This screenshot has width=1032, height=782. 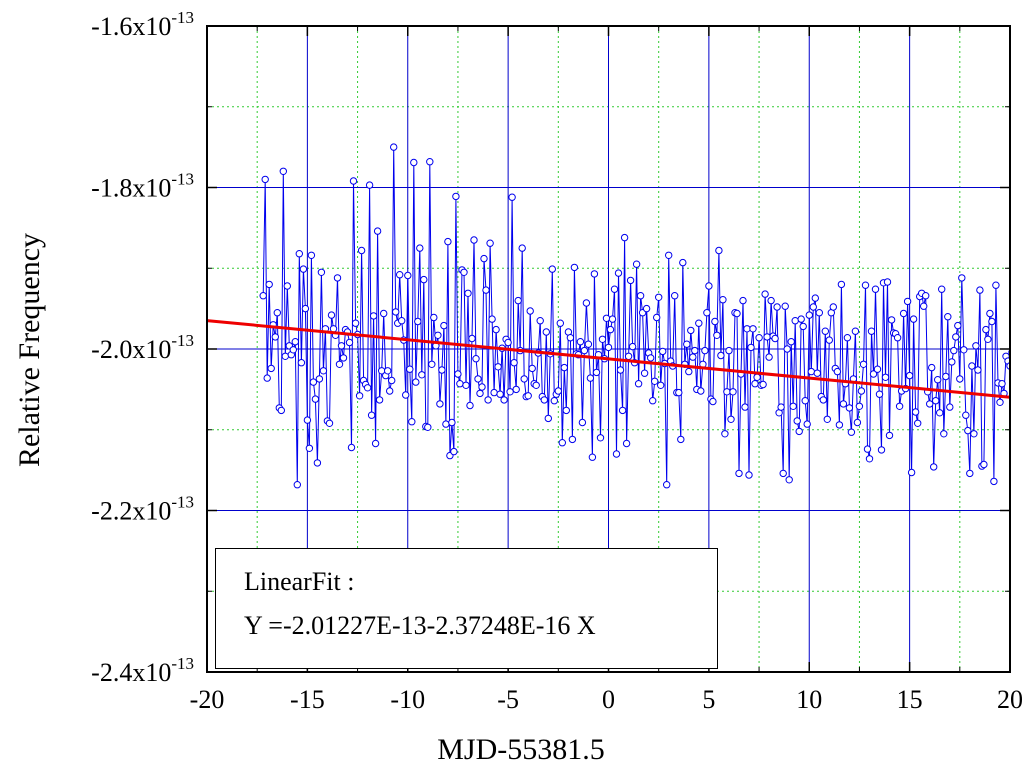 I want to click on y-tick-label: -1.6x10⁻¹³, so click(x=142, y=24).